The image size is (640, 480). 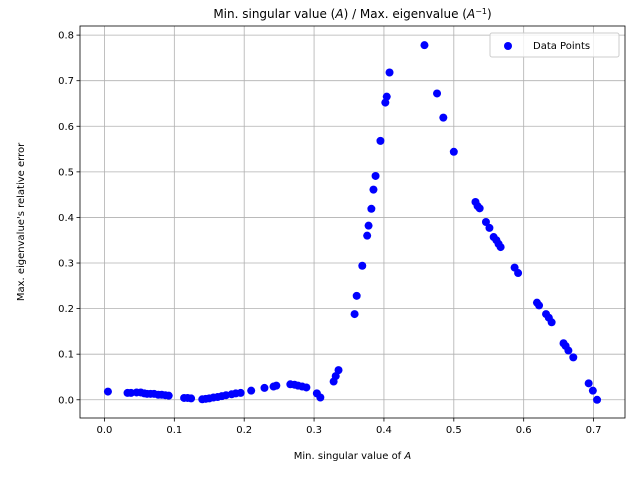 I want to click on legend: Data Points, so click(x=554, y=45).